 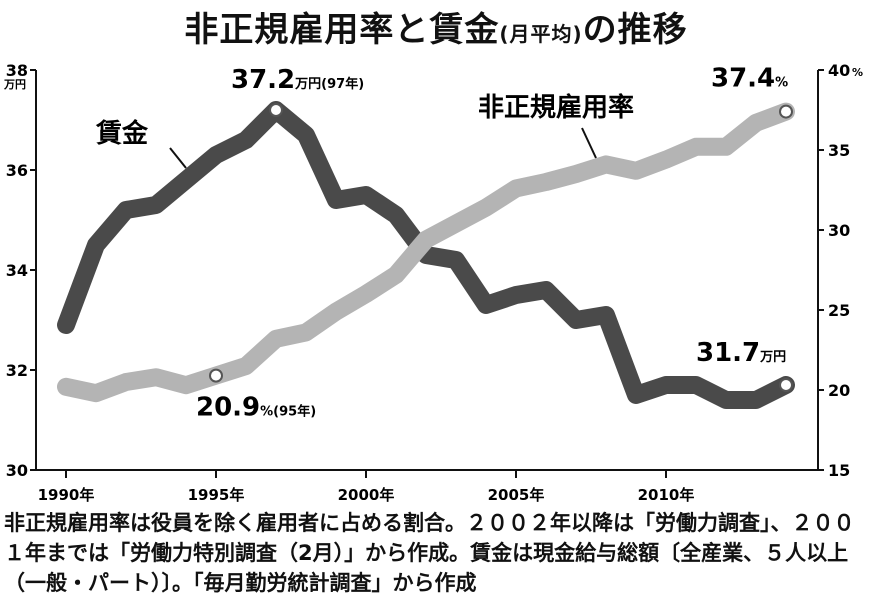 I want to click on annotation-unit: %, so click(x=781, y=83).